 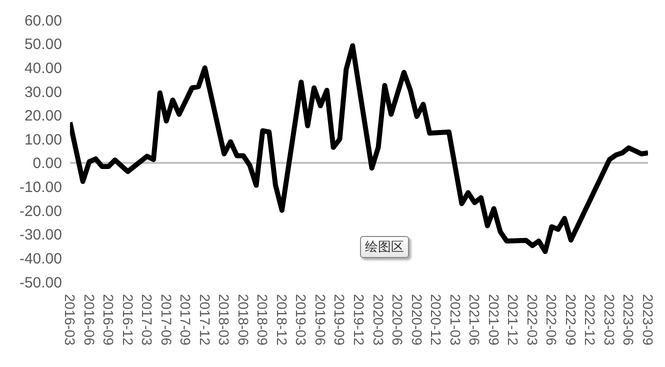 What do you see at coordinates (43, 139) in the screenshot?
I see `y-tick-label: 10.00` at bounding box center [43, 139].